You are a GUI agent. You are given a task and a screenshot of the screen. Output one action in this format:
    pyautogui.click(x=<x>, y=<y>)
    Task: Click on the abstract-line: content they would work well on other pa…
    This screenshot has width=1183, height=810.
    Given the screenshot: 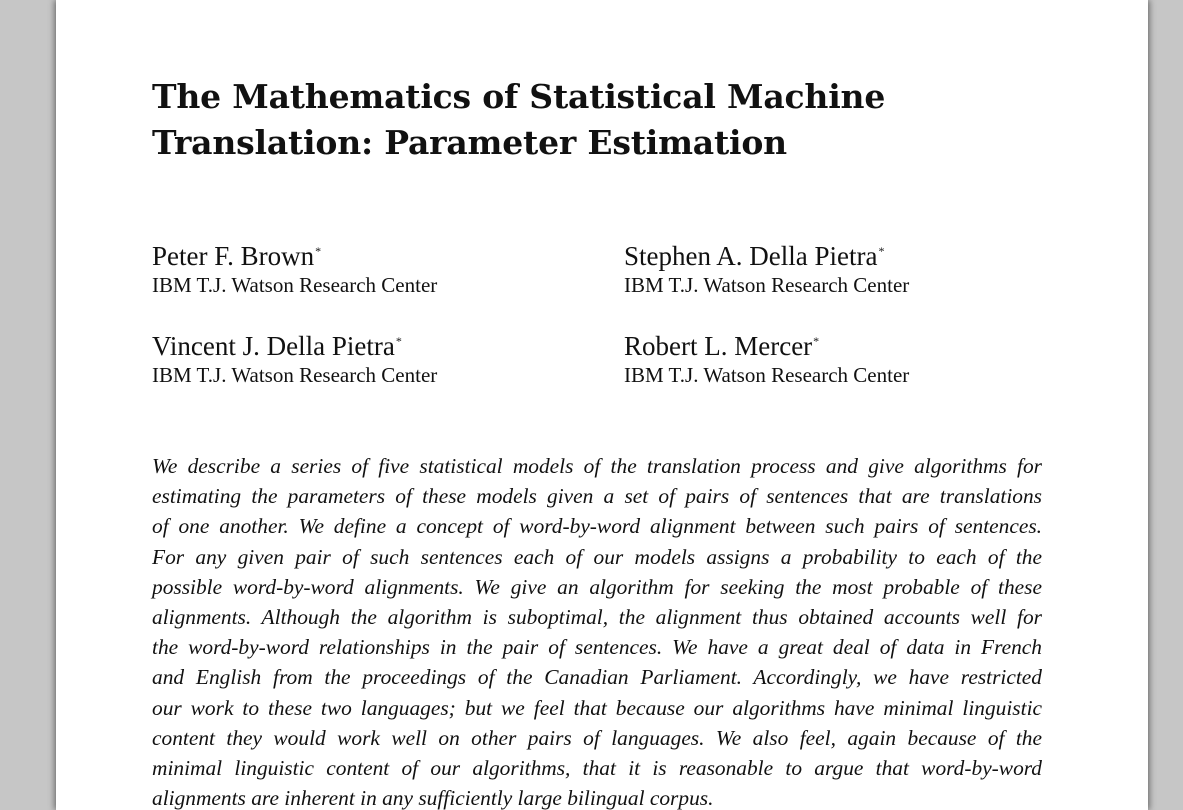 What is the action you would take?
    pyautogui.click(x=597, y=737)
    